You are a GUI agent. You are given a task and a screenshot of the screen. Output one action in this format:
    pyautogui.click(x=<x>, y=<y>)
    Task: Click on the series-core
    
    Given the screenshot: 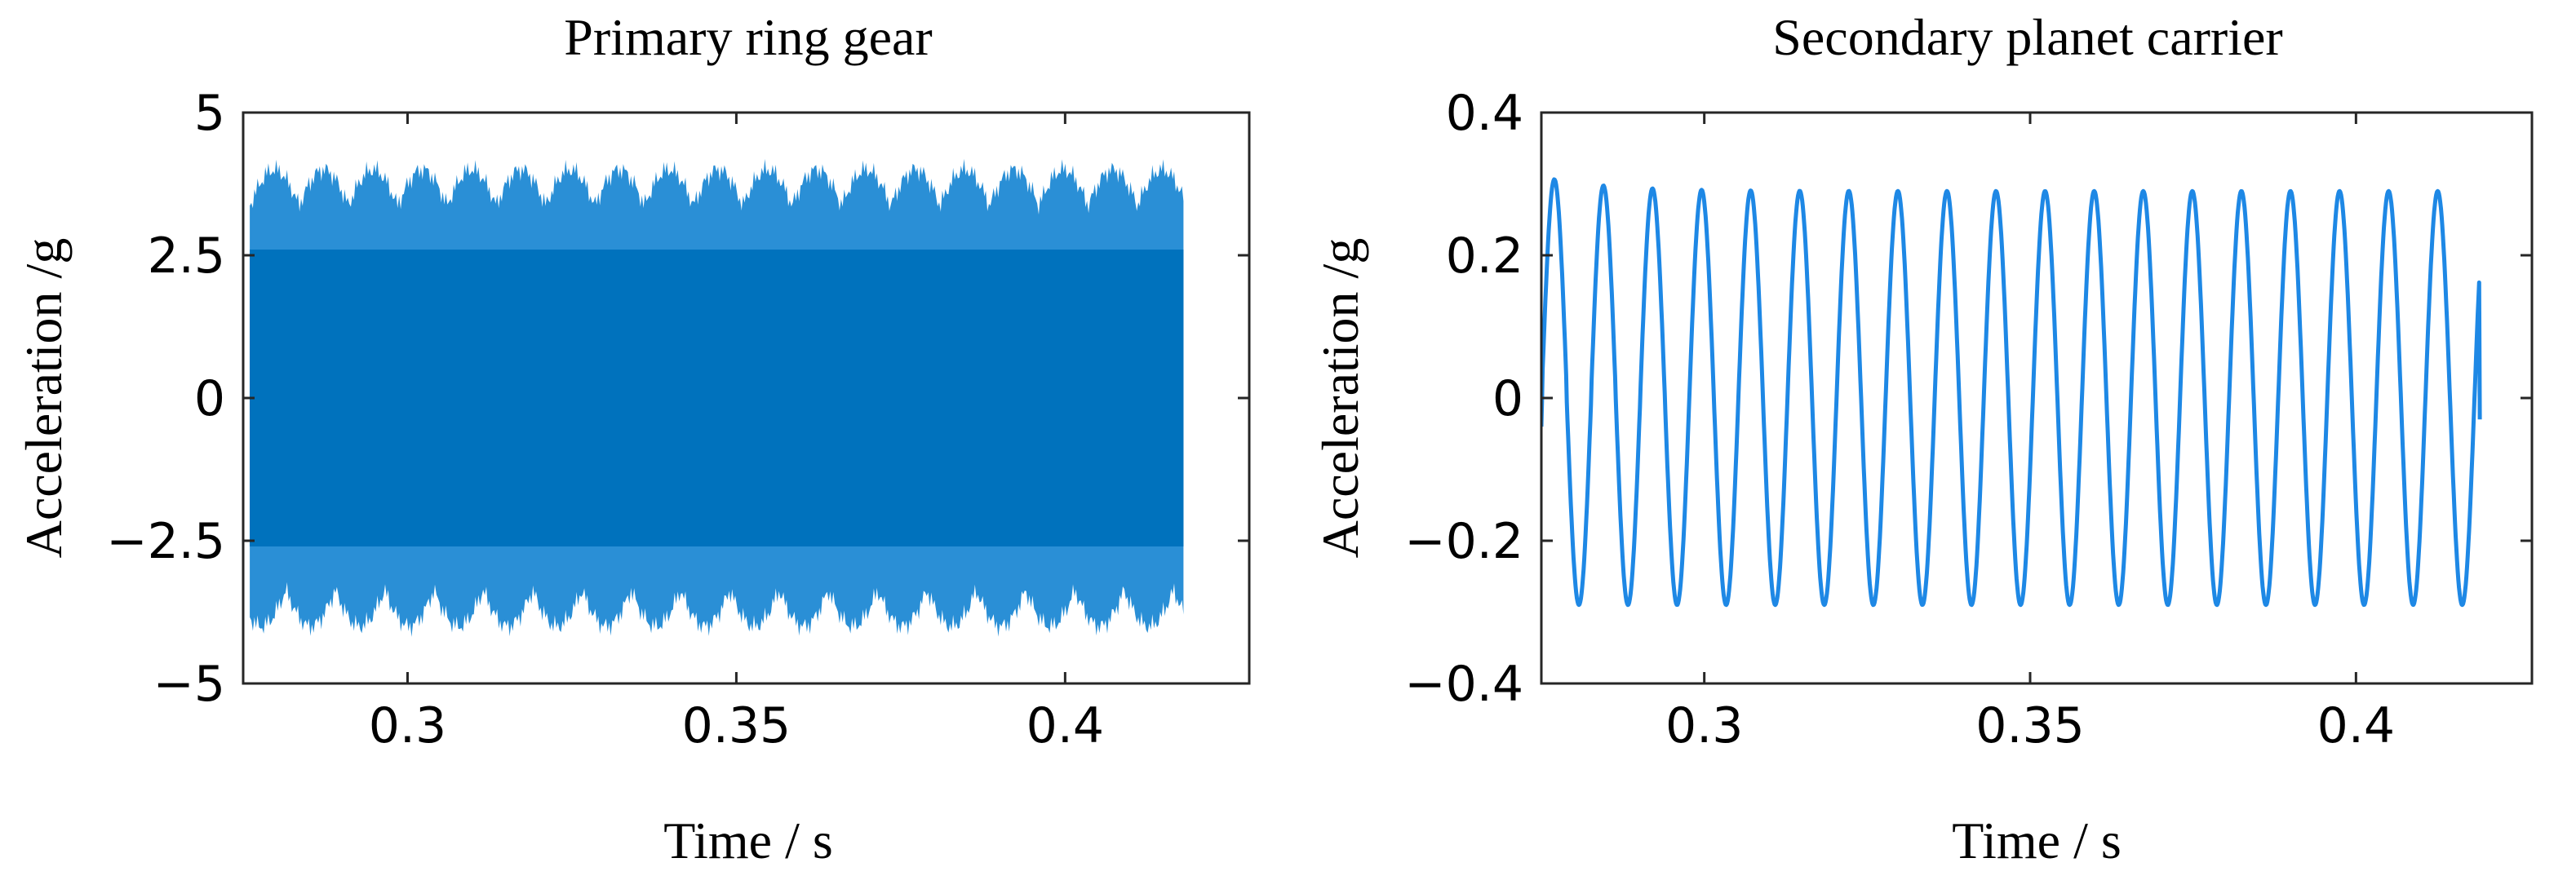 What is the action you would take?
    pyautogui.click(x=717, y=398)
    